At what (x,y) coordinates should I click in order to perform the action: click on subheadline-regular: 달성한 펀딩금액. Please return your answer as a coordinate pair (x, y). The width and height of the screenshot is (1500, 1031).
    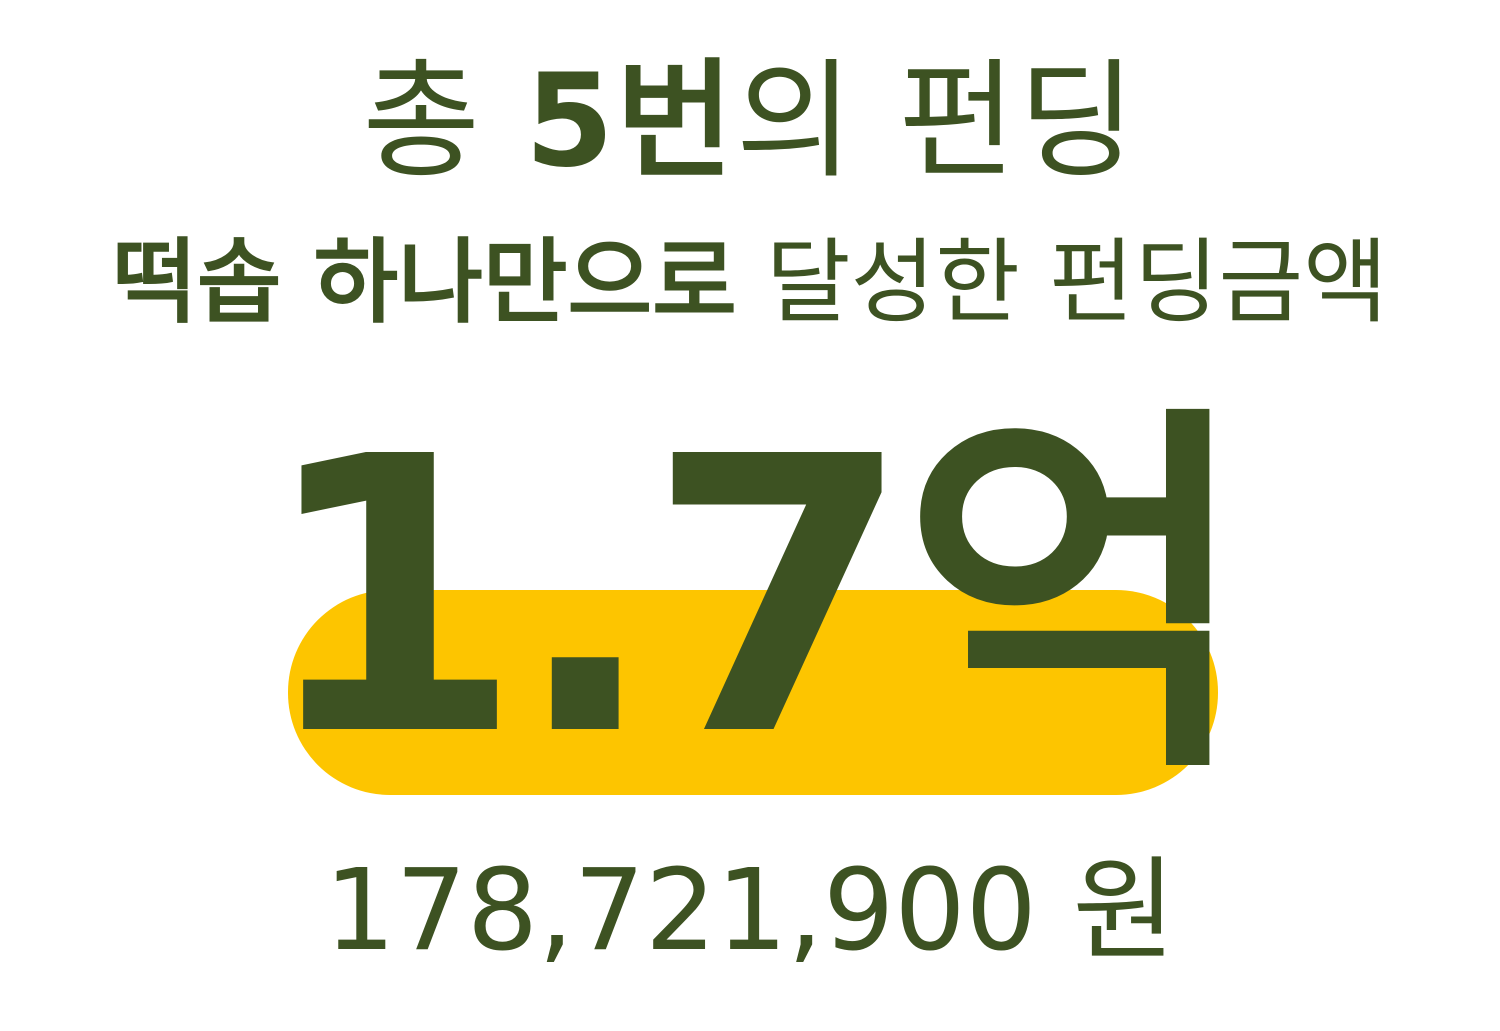
    Looking at the image, I should click on (1062, 282).